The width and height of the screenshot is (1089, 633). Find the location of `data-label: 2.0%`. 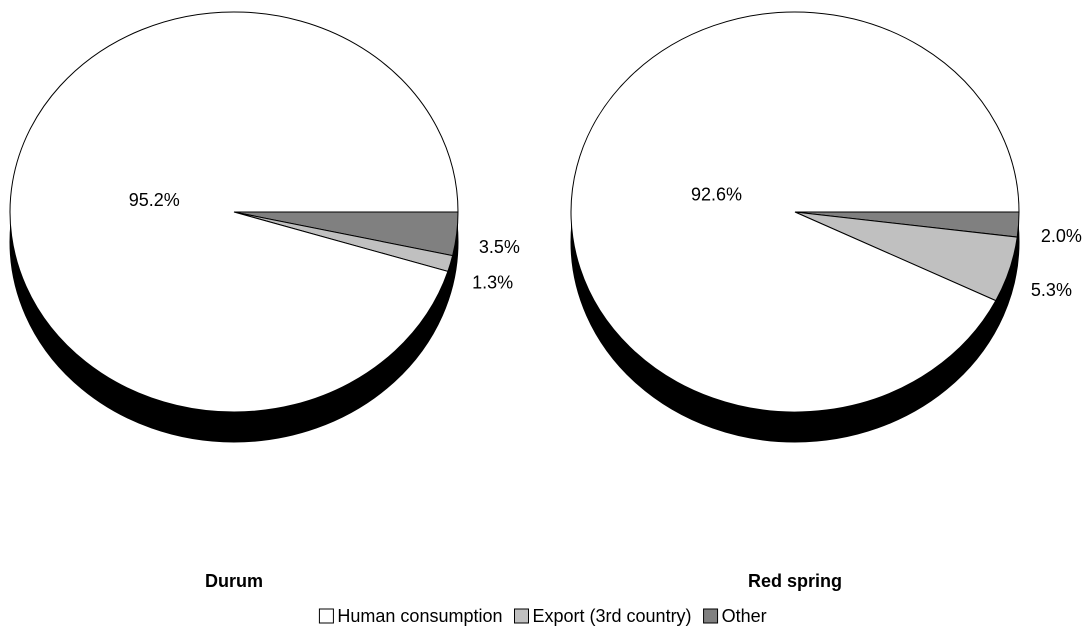

data-label: 2.0% is located at coordinates (1061, 236).